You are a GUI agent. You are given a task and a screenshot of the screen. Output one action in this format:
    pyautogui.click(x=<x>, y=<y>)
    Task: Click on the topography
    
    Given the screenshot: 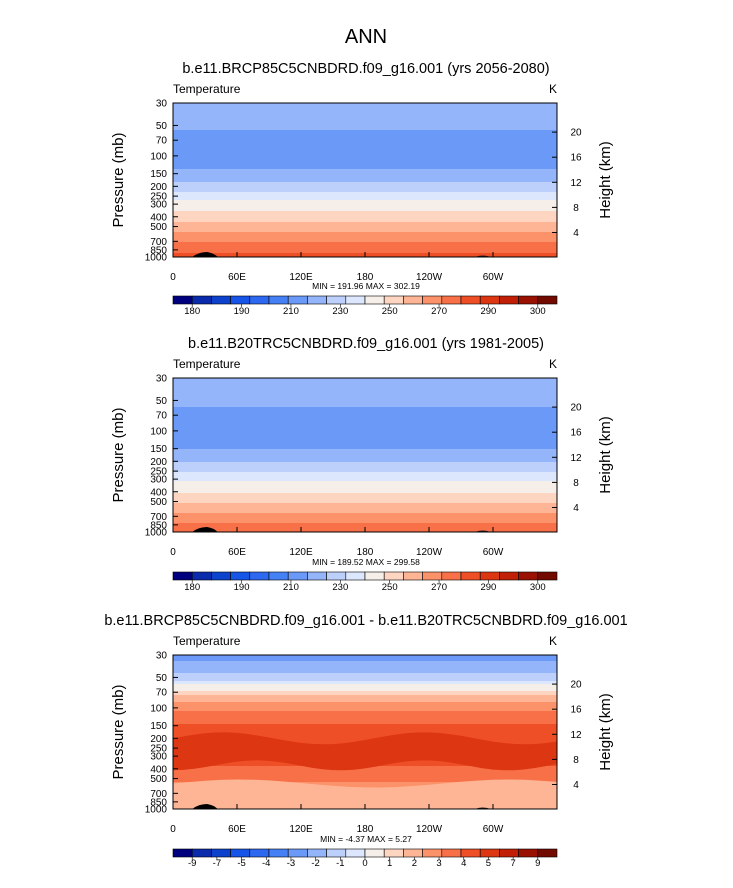 What is the action you would take?
    pyautogui.click(x=205, y=806)
    